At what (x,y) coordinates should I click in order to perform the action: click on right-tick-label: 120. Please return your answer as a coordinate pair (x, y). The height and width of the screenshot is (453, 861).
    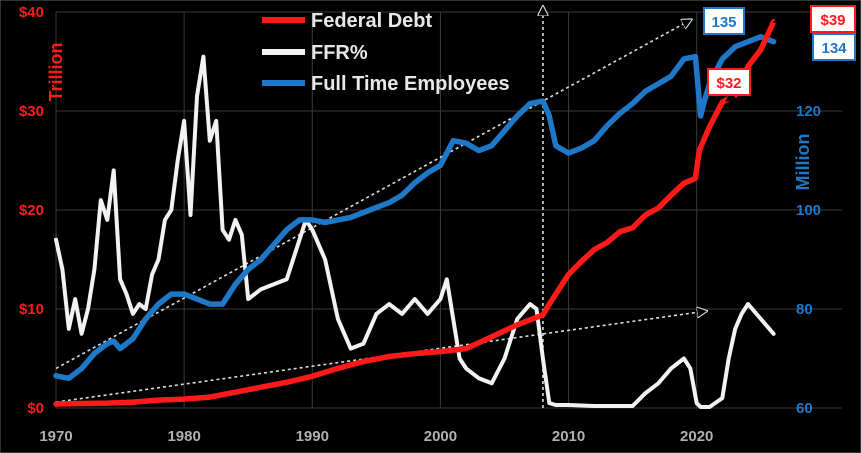
    Looking at the image, I should click on (808, 111).